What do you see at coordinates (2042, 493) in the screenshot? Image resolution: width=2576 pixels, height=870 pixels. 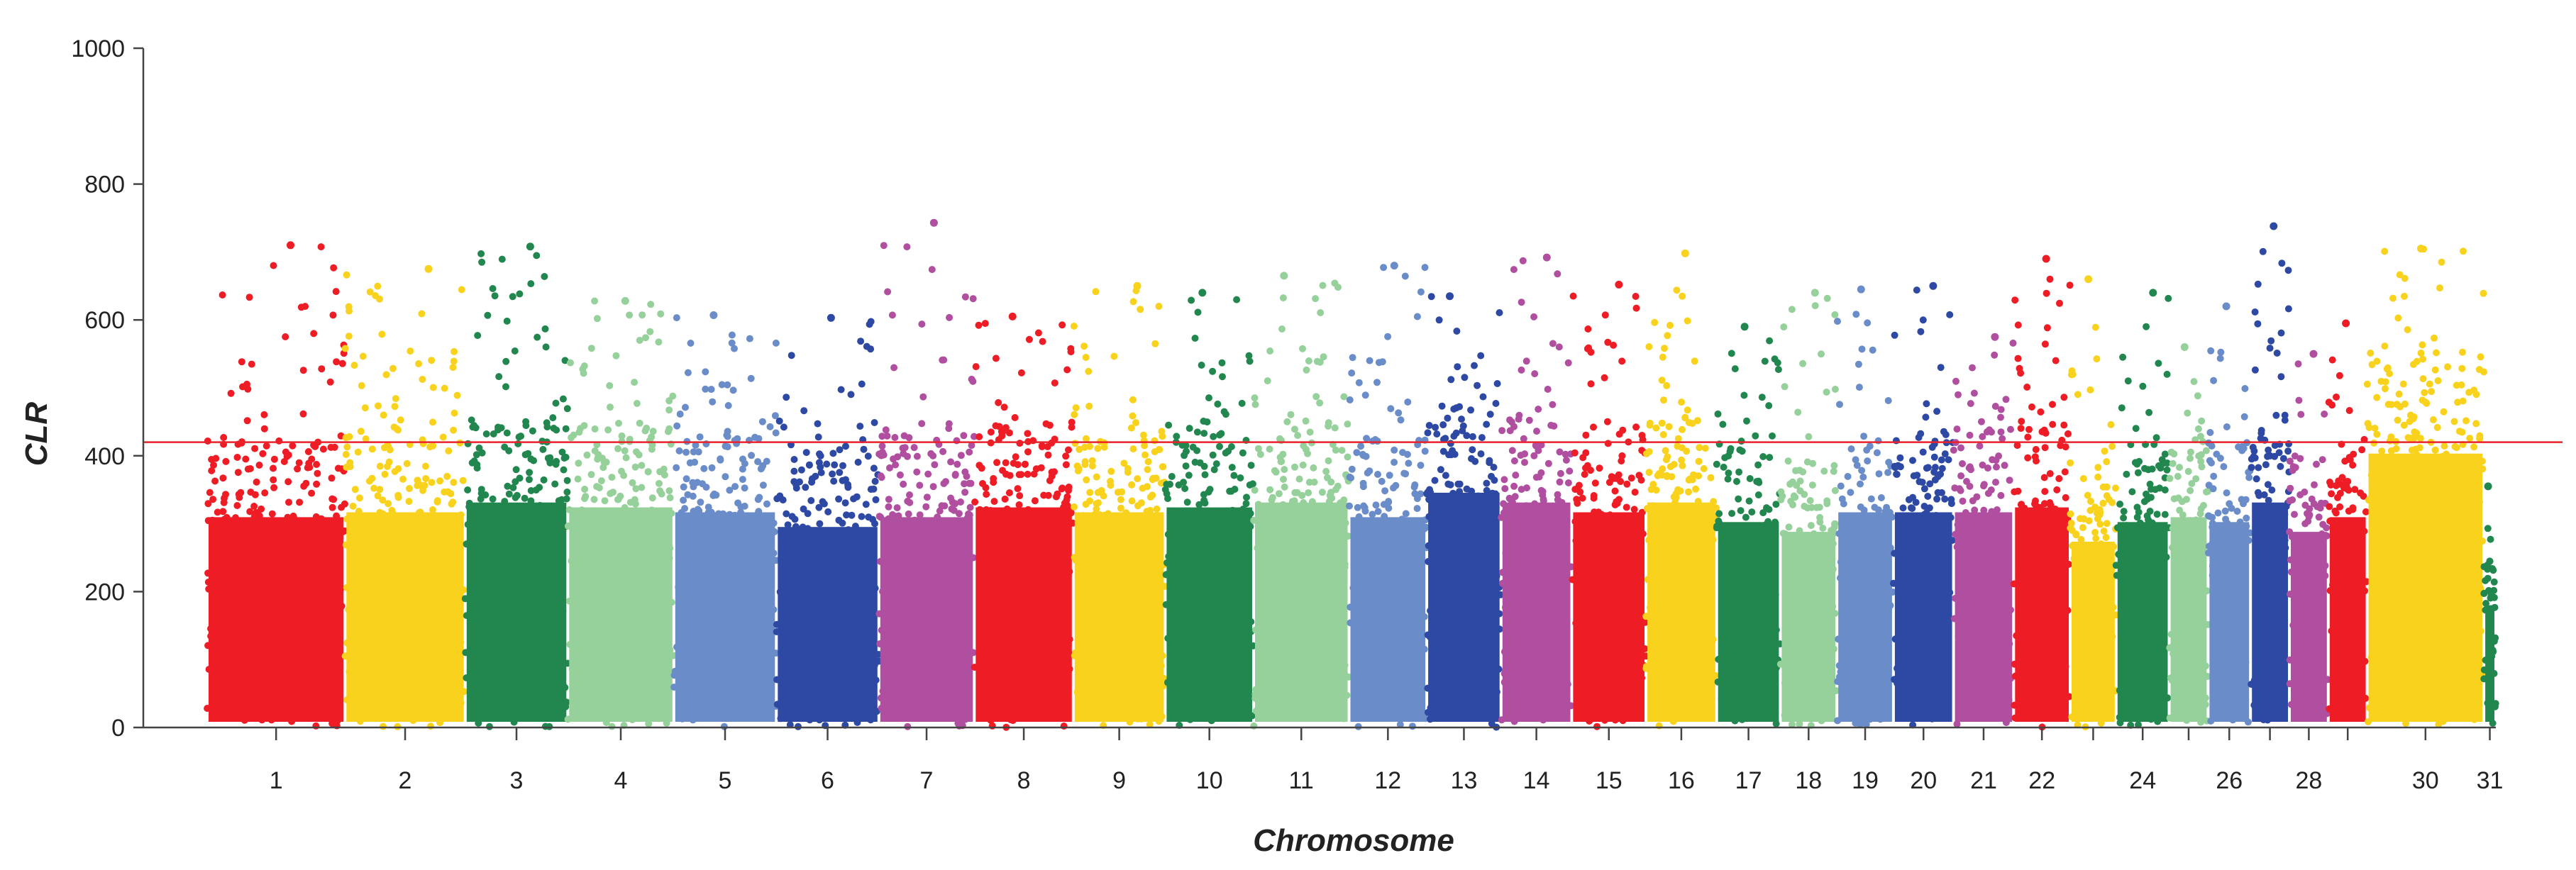 I see `chromosome-22-points` at bounding box center [2042, 493].